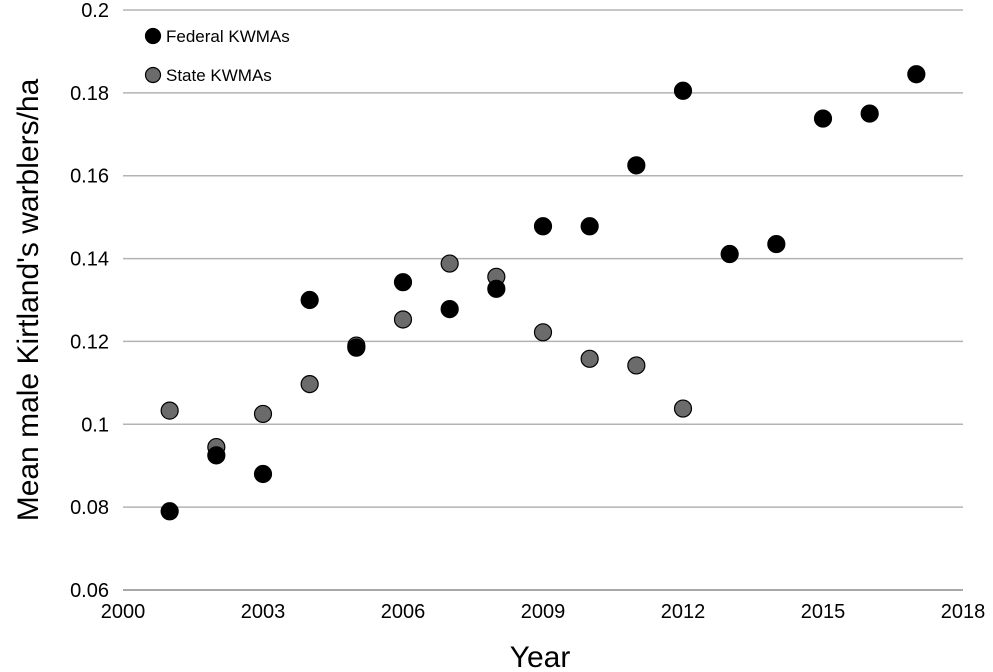 This screenshot has width=993, height=672. Describe the element at coordinates (963, 612) in the screenshot. I see `x-tick-label: 2018` at that location.